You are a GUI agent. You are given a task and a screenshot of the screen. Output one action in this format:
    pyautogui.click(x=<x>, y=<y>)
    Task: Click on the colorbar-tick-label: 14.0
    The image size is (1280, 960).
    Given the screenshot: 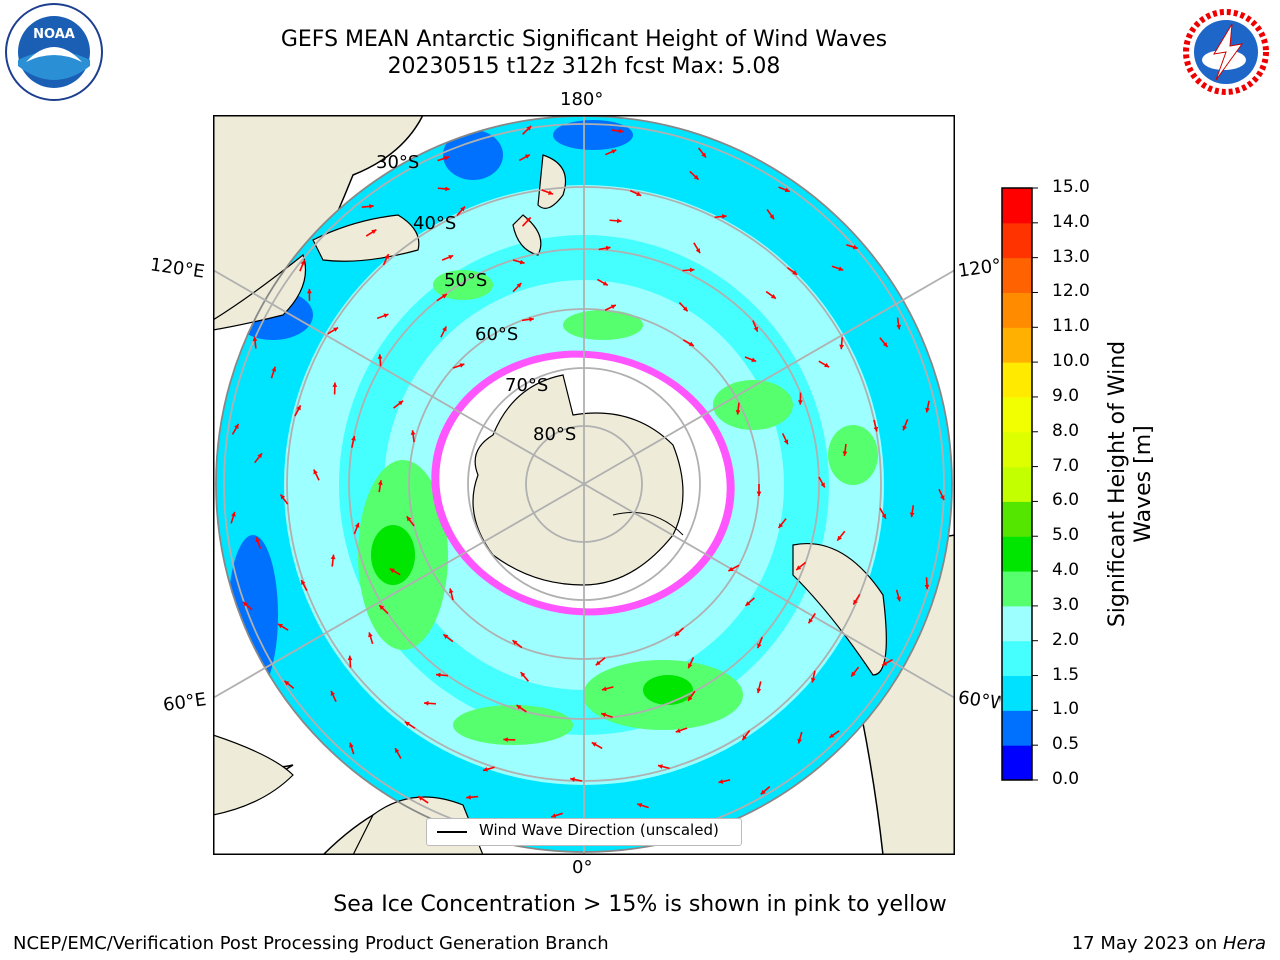 What is the action you would take?
    pyautogui.click(x=1071, y=221)
    